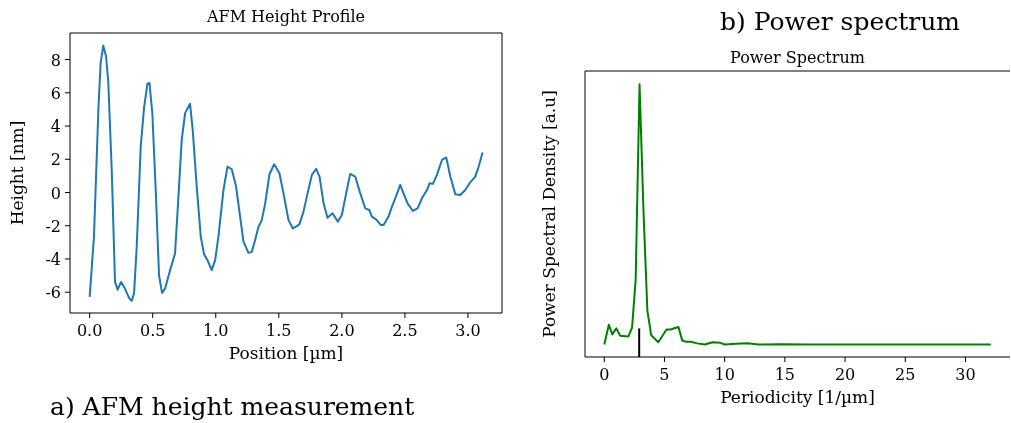 This screenshot has height=423, width=1011. I want to click on x-tick-label: 0, so click(604, 374).